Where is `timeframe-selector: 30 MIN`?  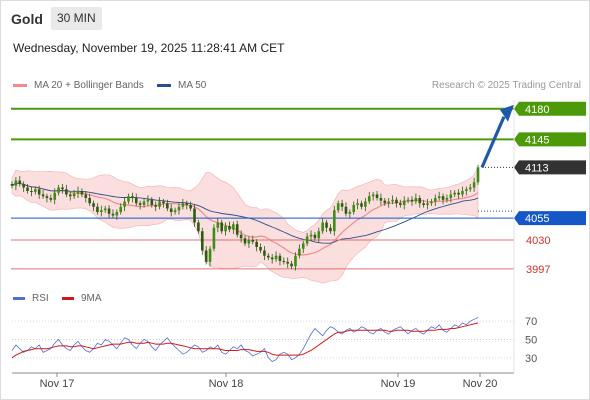 timeframe-selector: 30 MIN is located at coordinates (76, 18).